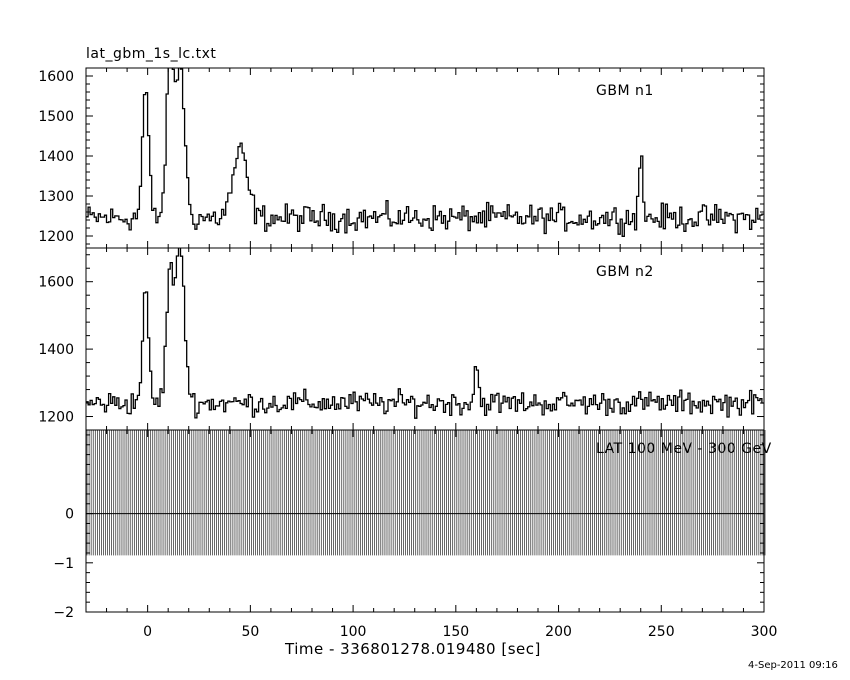 The image size is (850, 680). Describe the element at coordinates (661, 632) in the screenshot. I see `x-tick-label: 250` at that location.